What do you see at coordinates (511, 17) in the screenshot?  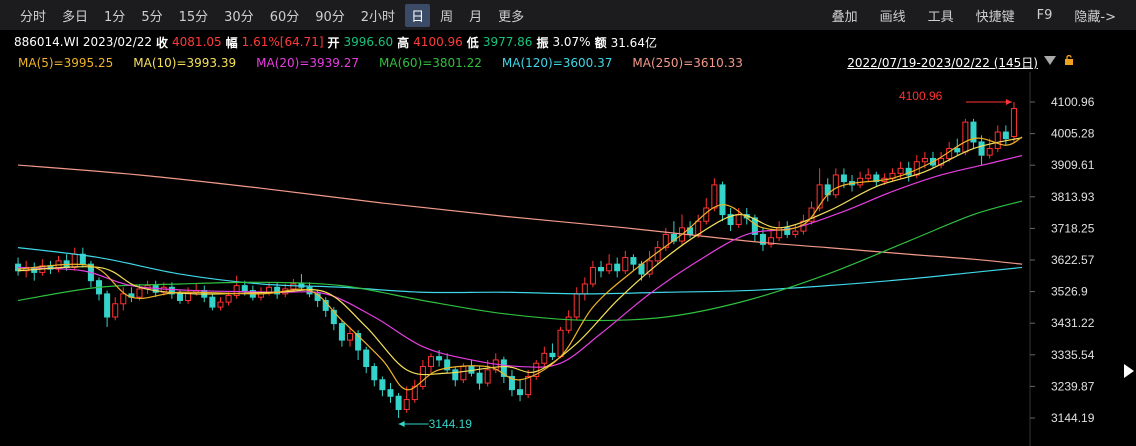 I see `period-tab-12: 更多` at bounding box center [511, 17].